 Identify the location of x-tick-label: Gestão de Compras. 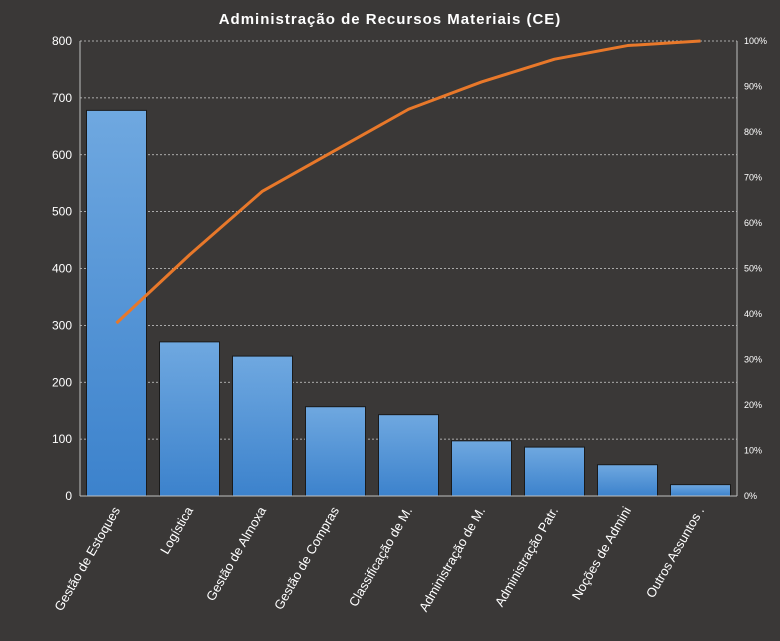
(306, 558).